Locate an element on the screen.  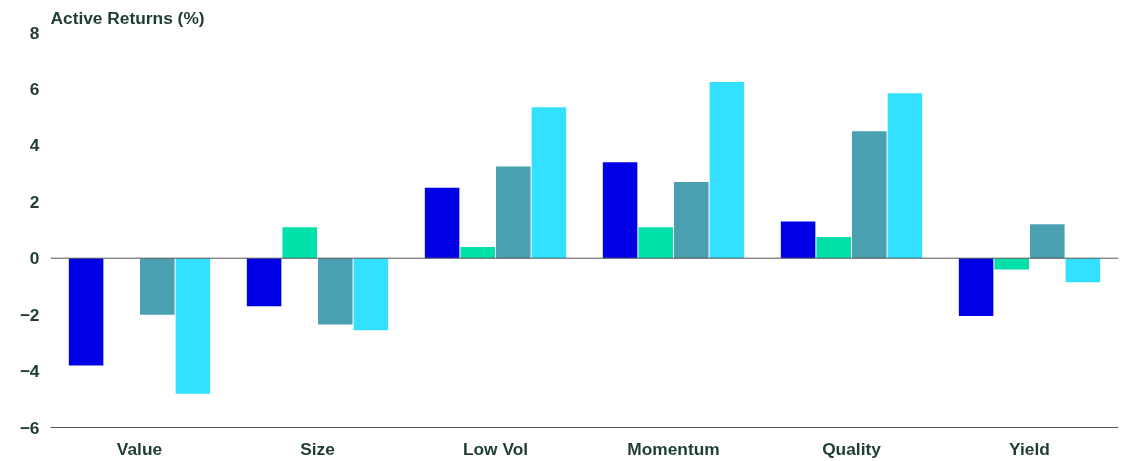
x-tick-label: Value is located at coordinates (139, 448).